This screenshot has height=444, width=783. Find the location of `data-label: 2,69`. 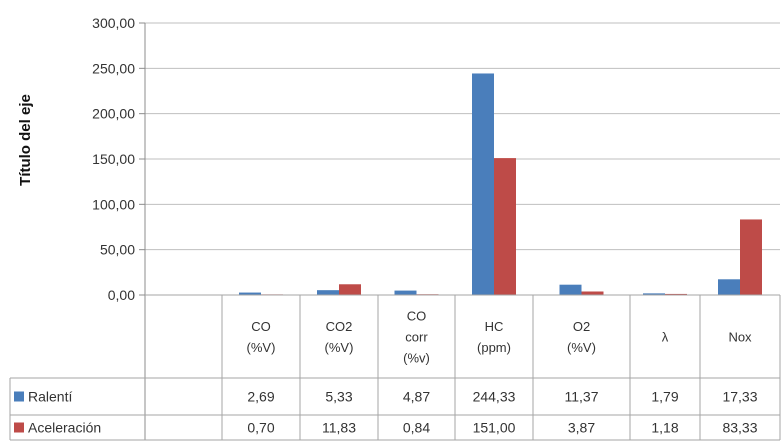

data-label: 2,69 is located at coordinates (260, 397).